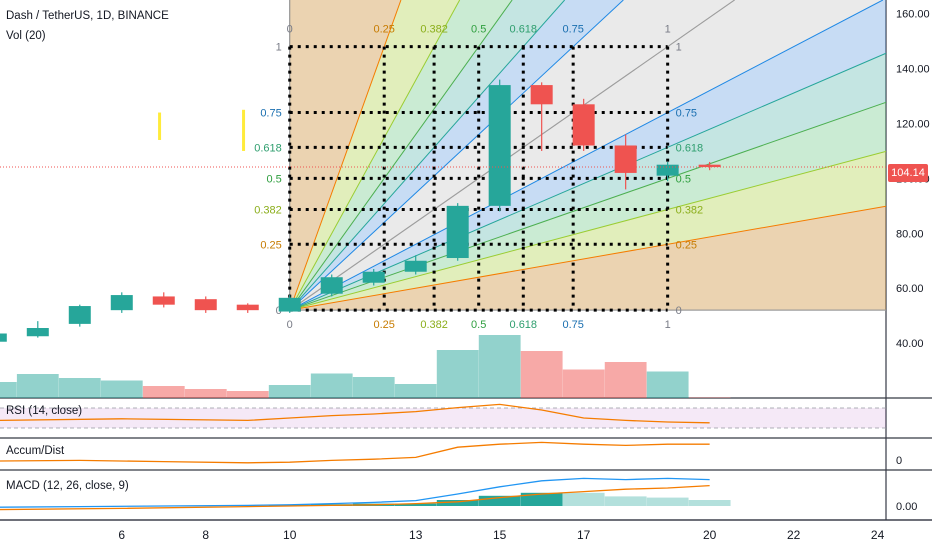  Describe the element at coordinates (910, 289) in the screenshot. I see `price-axis-tick: 60.00` at that location.